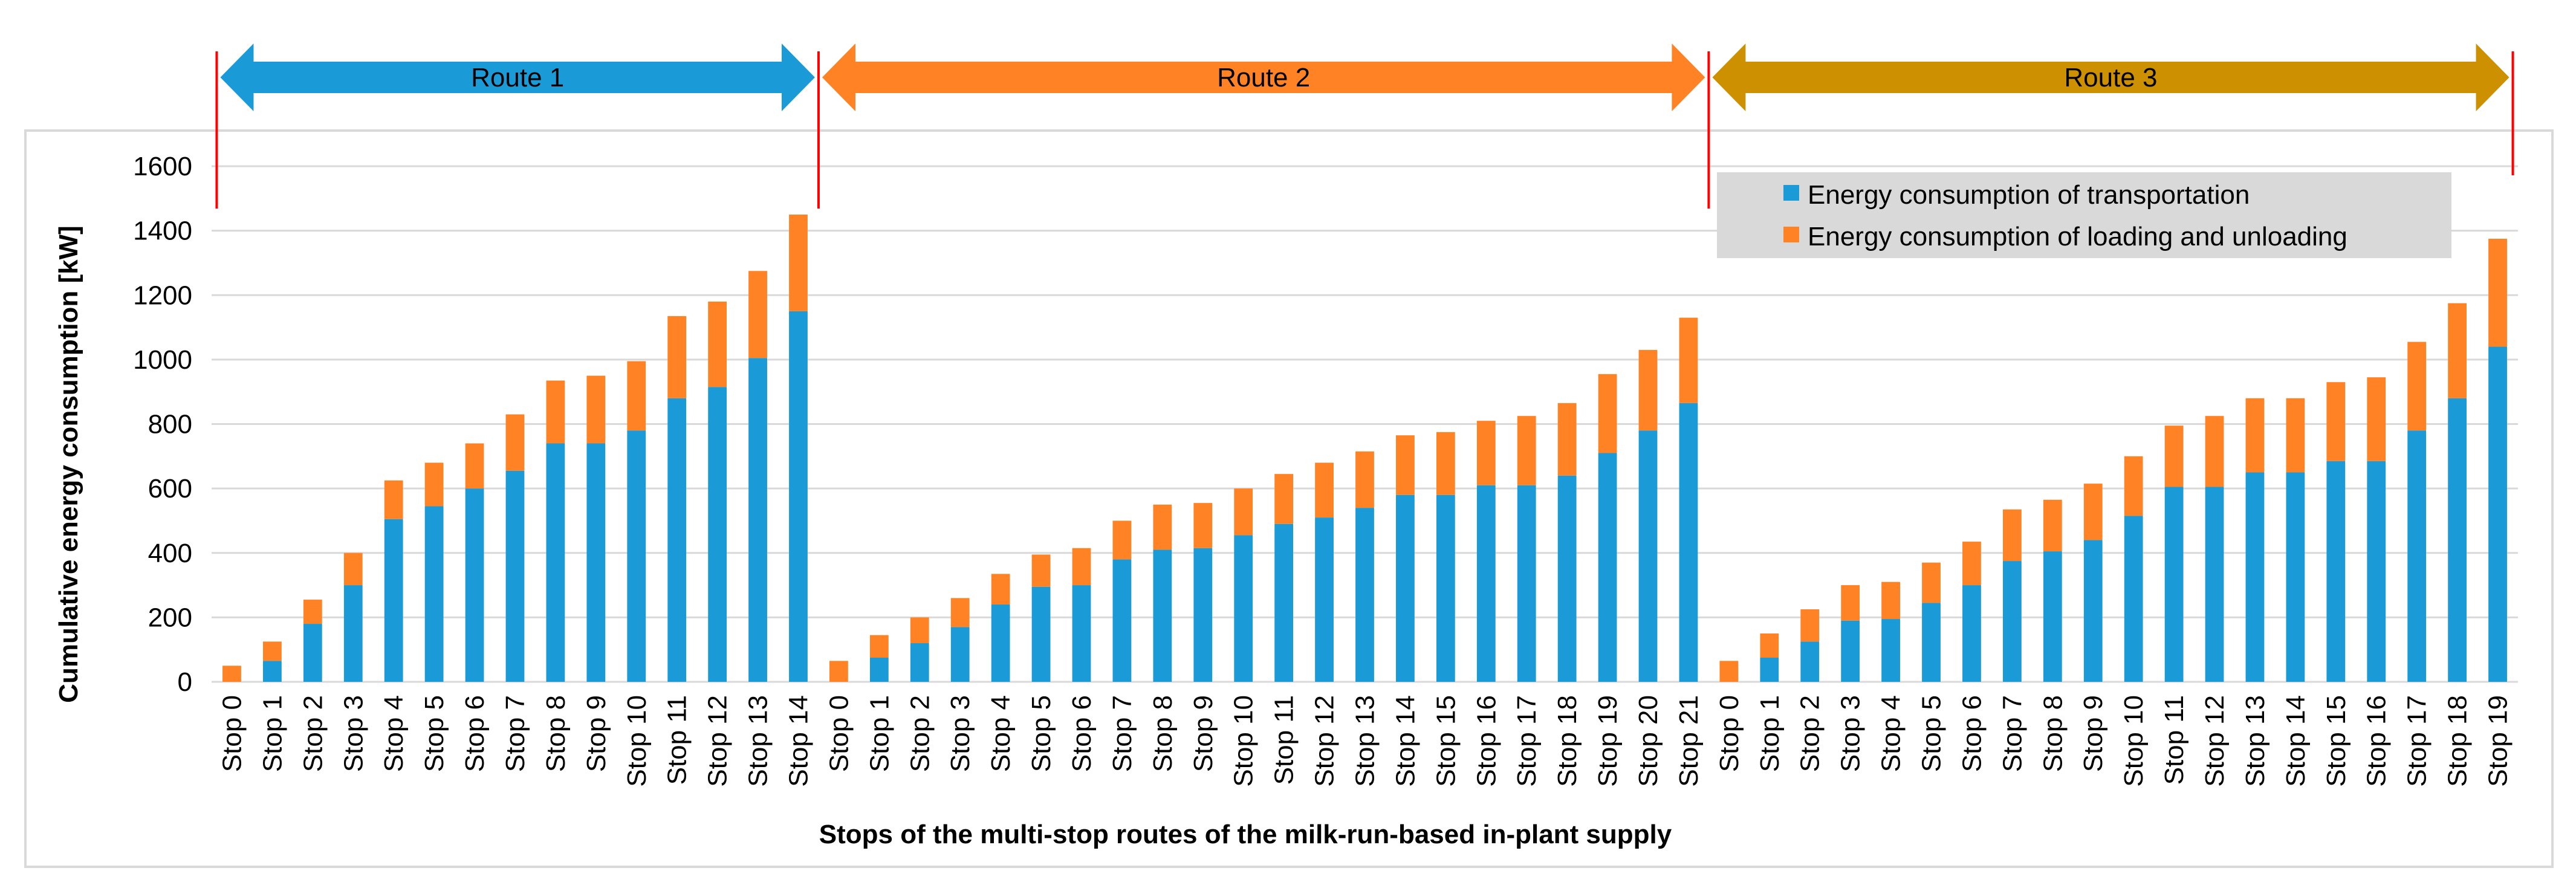  I want to click on y-tick-label: 200, so click(170, 618).